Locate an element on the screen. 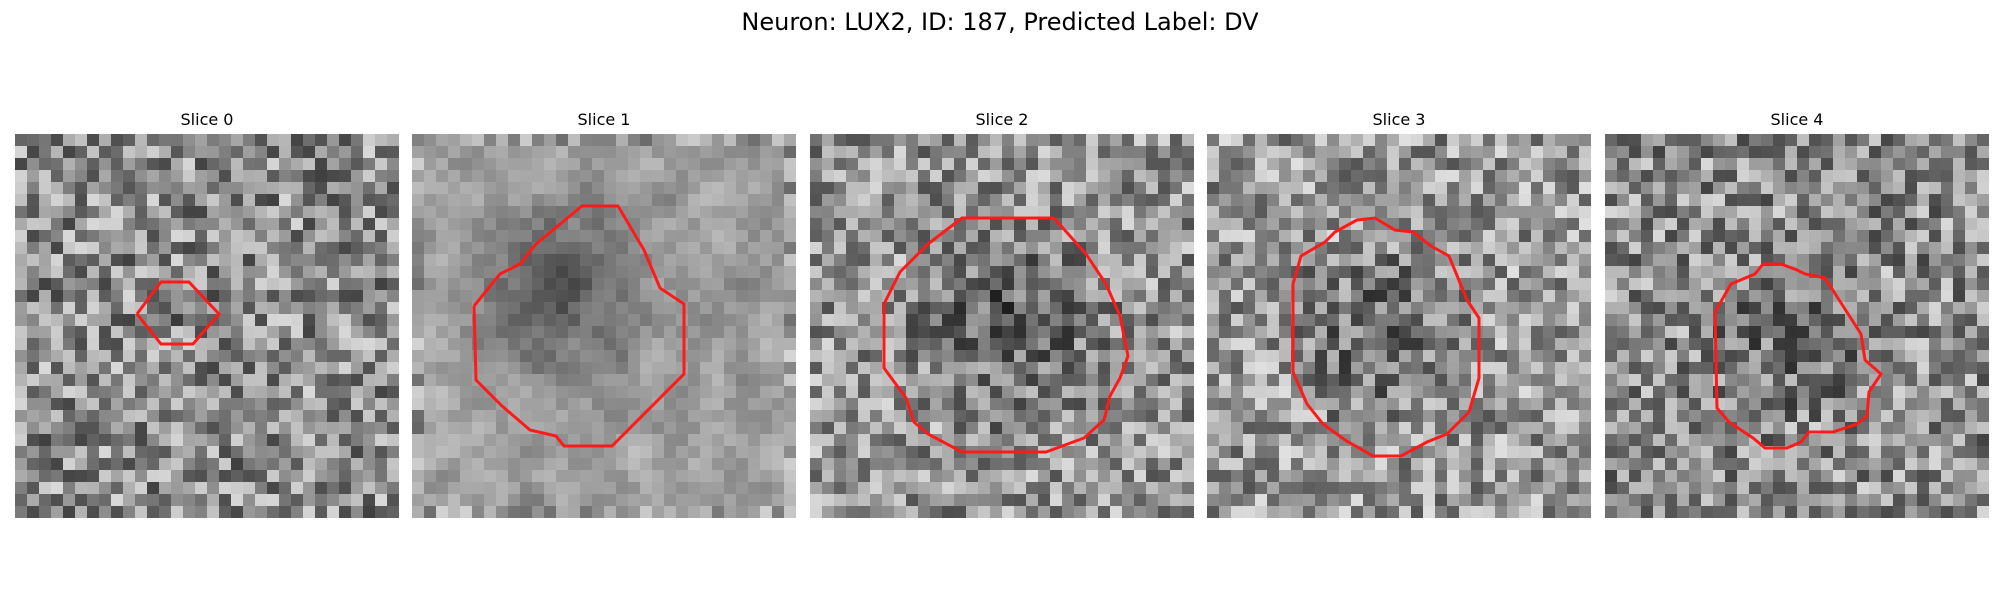  slice-title: Slice 4 is located at coordinates (1797, 119).